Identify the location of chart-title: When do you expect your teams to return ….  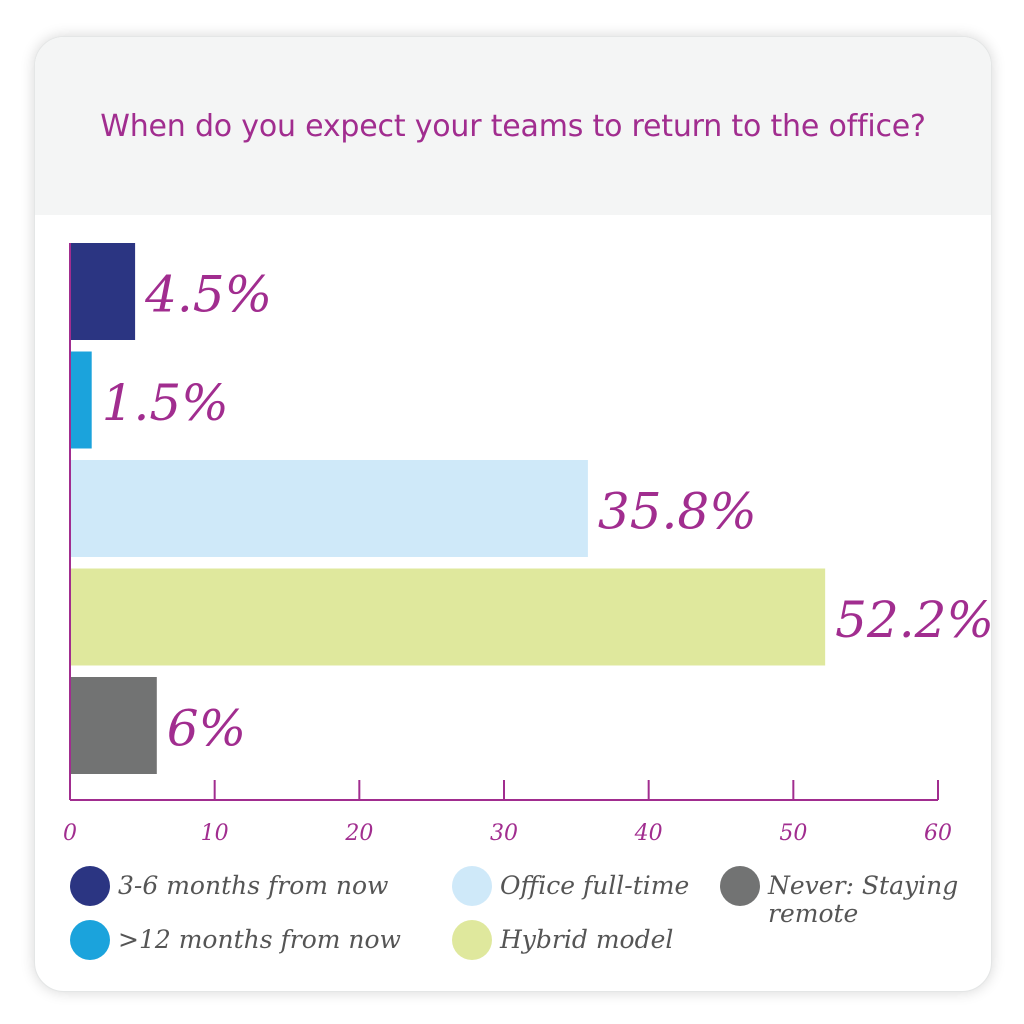
(513, 126).